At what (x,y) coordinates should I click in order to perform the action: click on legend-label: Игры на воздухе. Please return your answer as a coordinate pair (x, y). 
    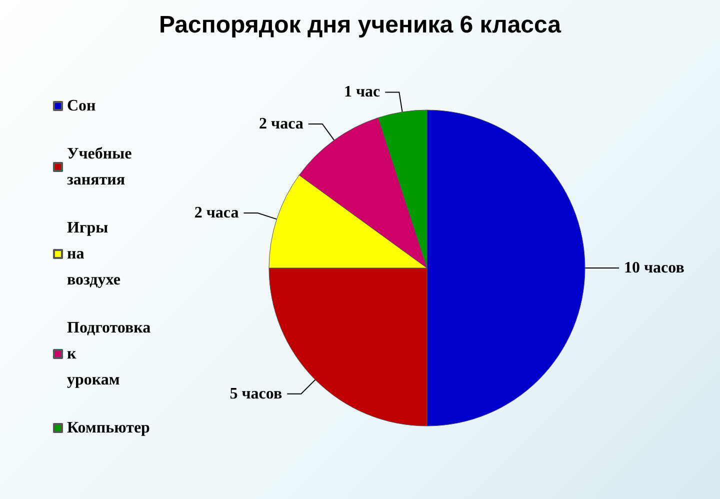
    Looking at the image, I should click on (93, 254).